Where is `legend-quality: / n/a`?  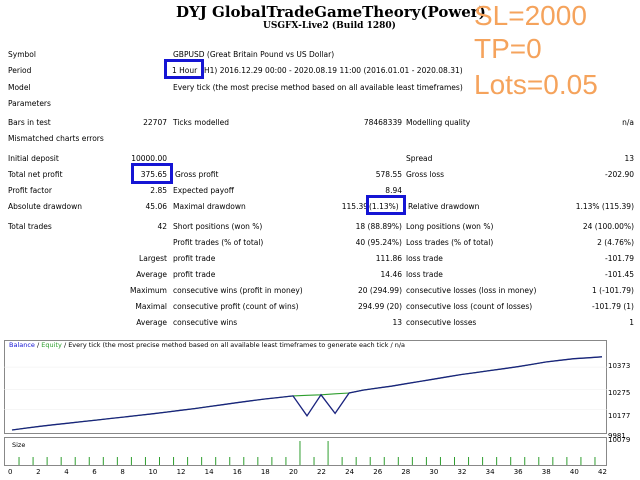 legend-quality: / n/a is located at coordinates (398, 345).